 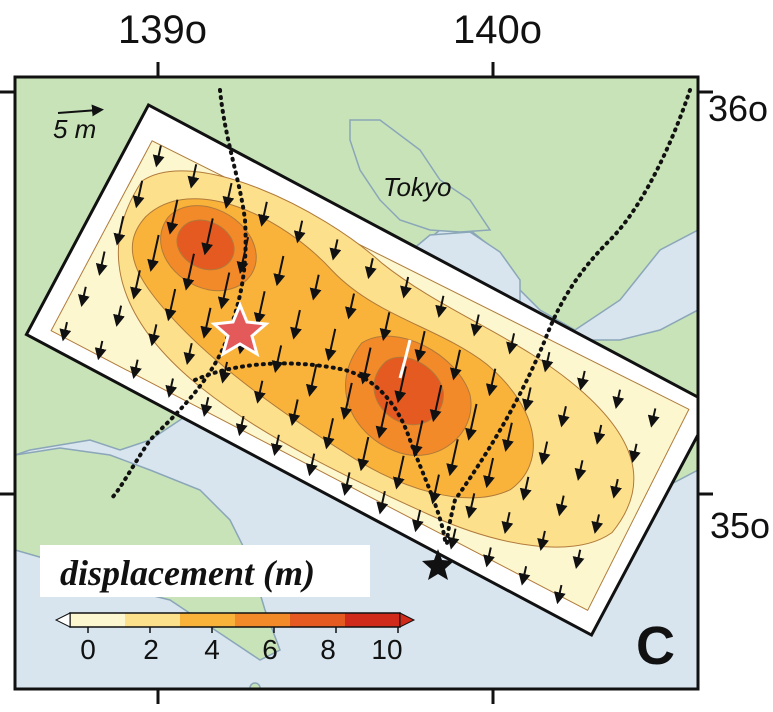 I want to click on epicenter-star, so click(x=240, y=329).